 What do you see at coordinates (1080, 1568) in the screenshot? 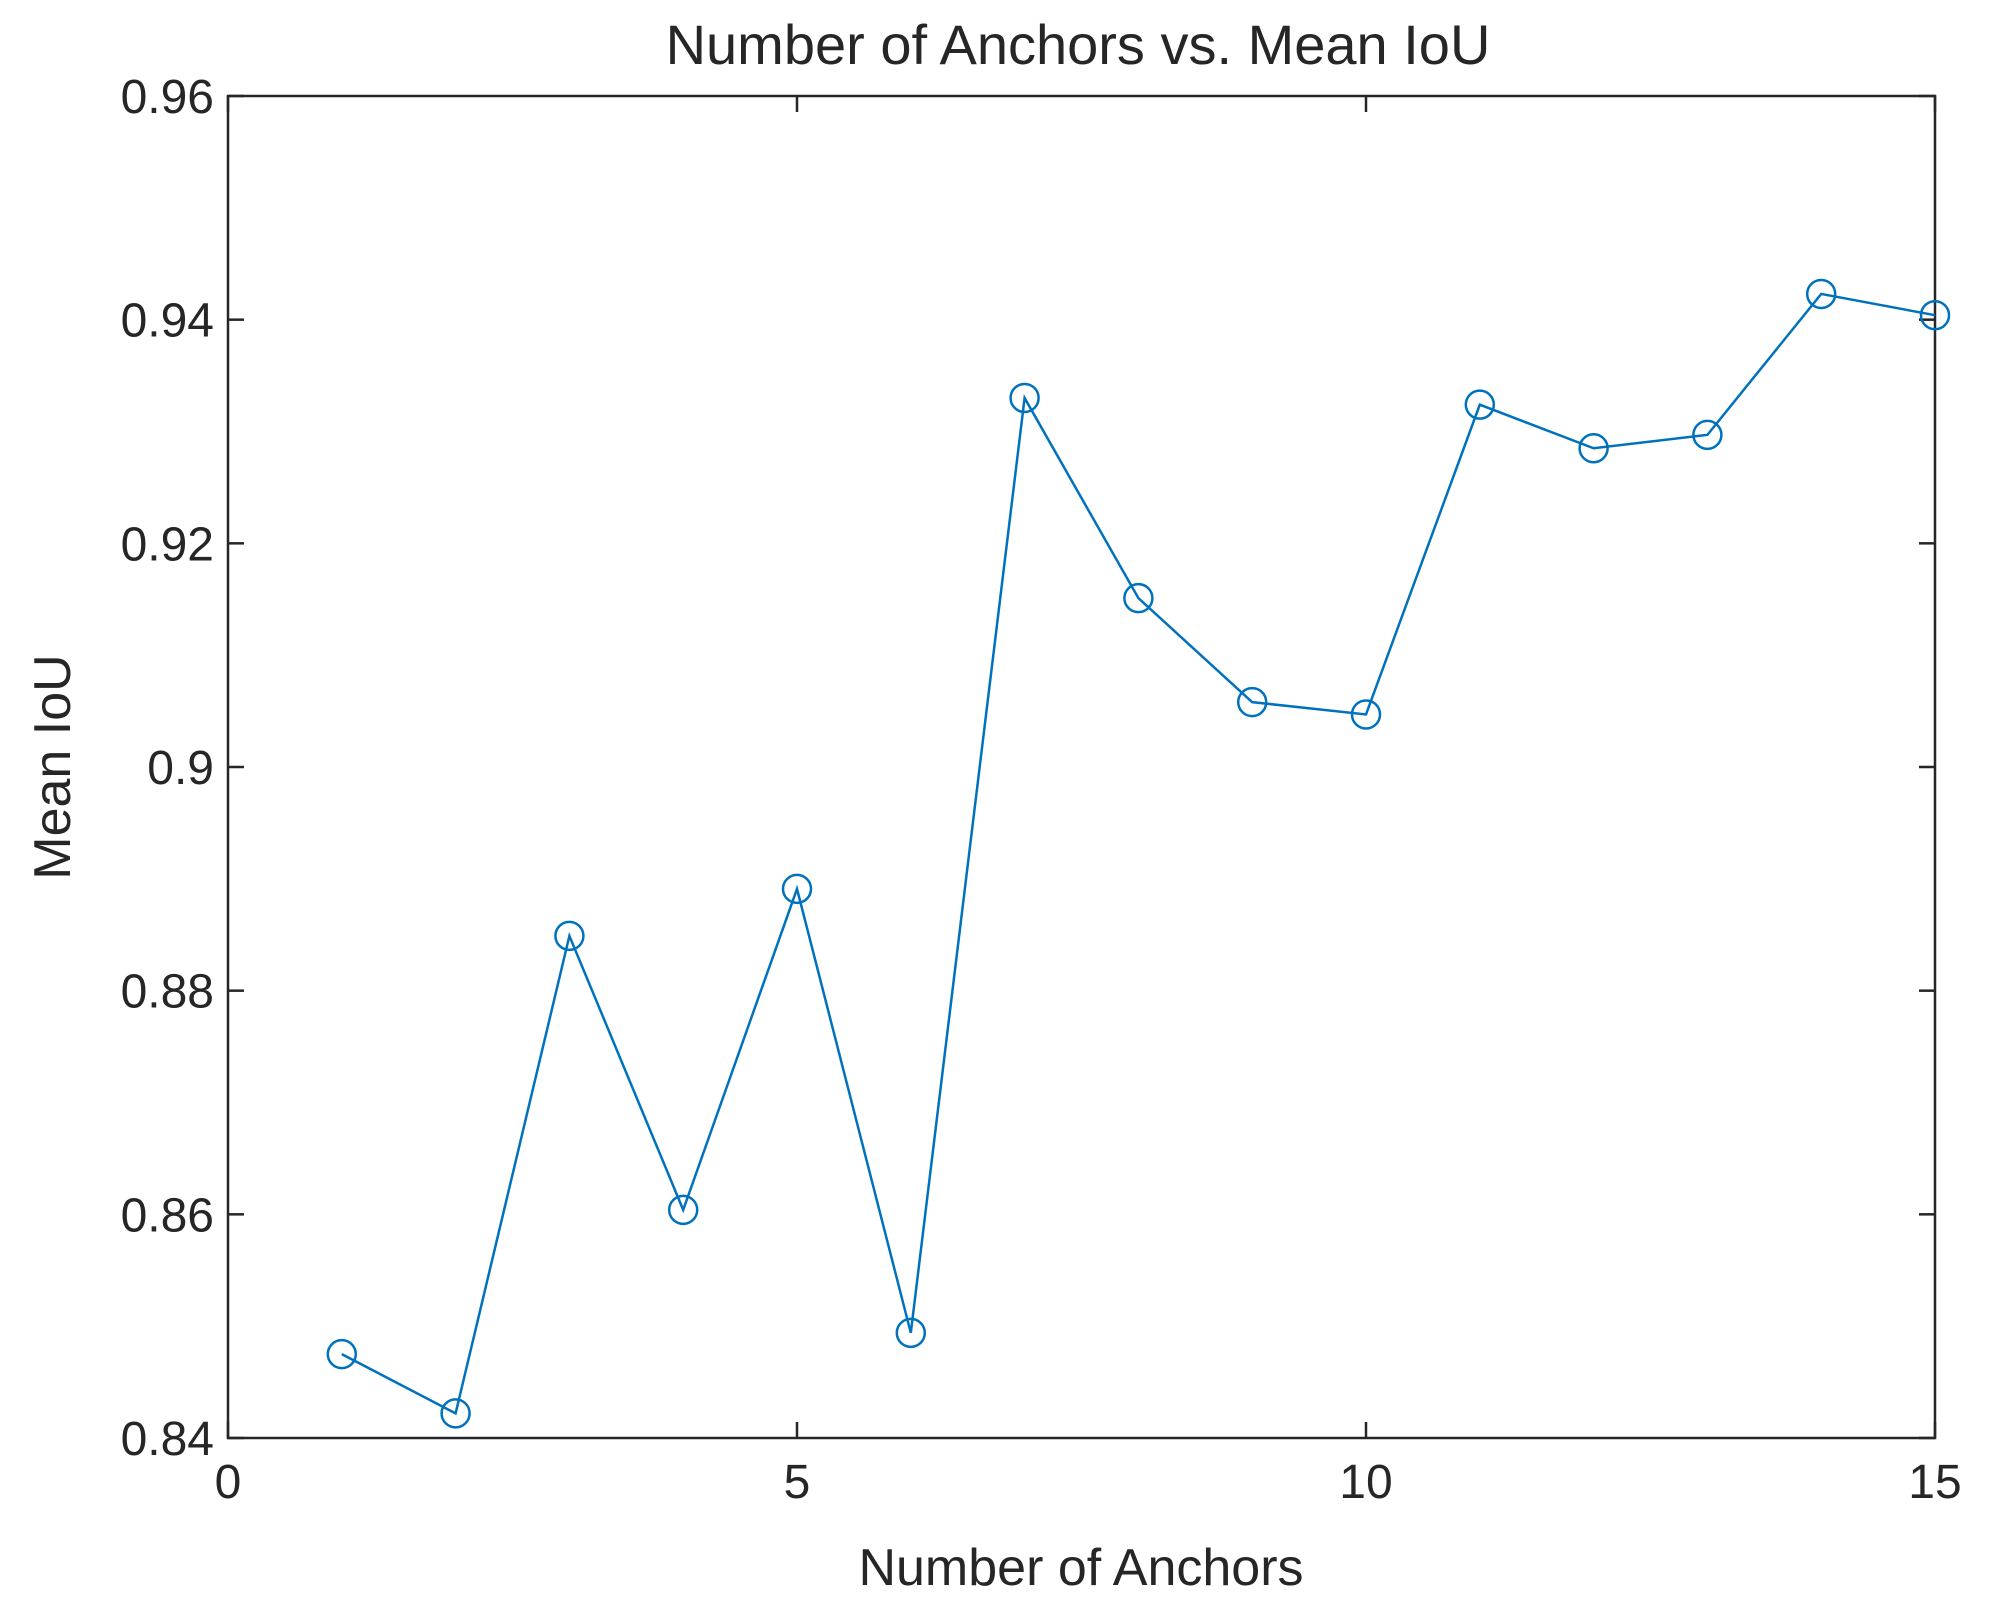
I see `x-axis-label: Number of Anchors` at bounding box center [1080, 1568].